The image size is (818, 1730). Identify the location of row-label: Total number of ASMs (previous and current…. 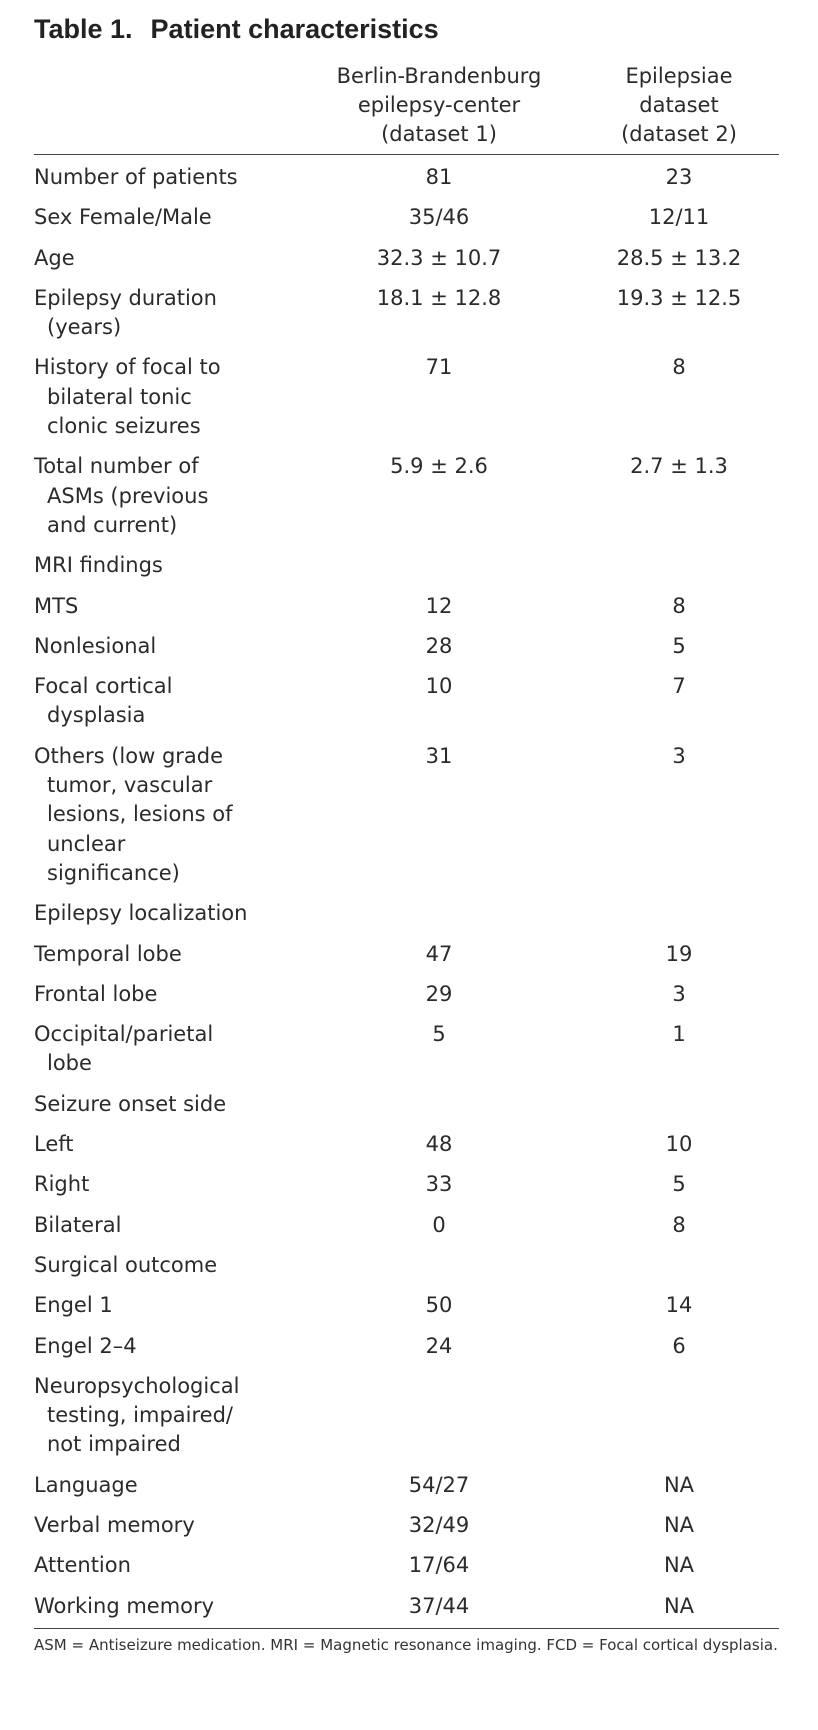
(121, 495).